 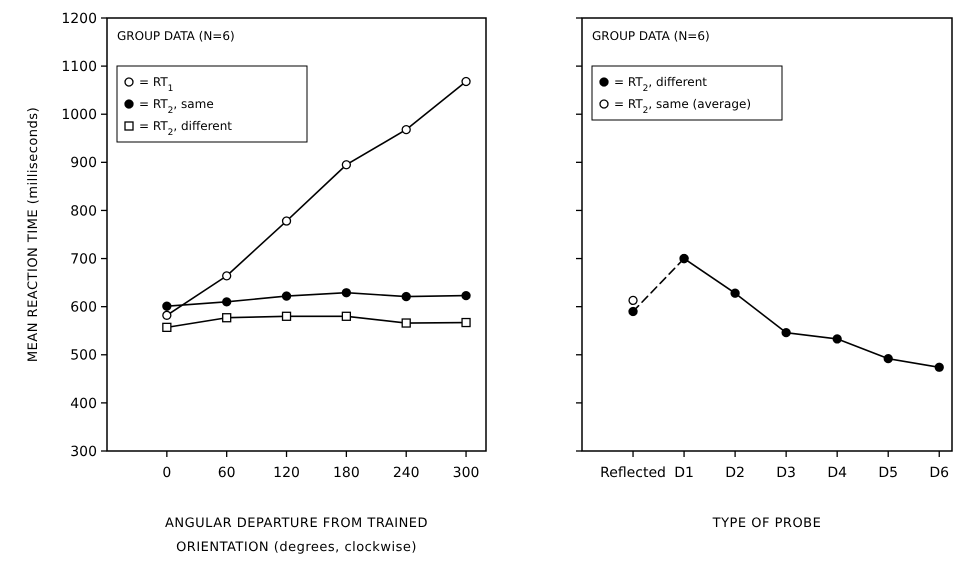 I want to click on x-tick-label: D1, so click(x=684, y=473).